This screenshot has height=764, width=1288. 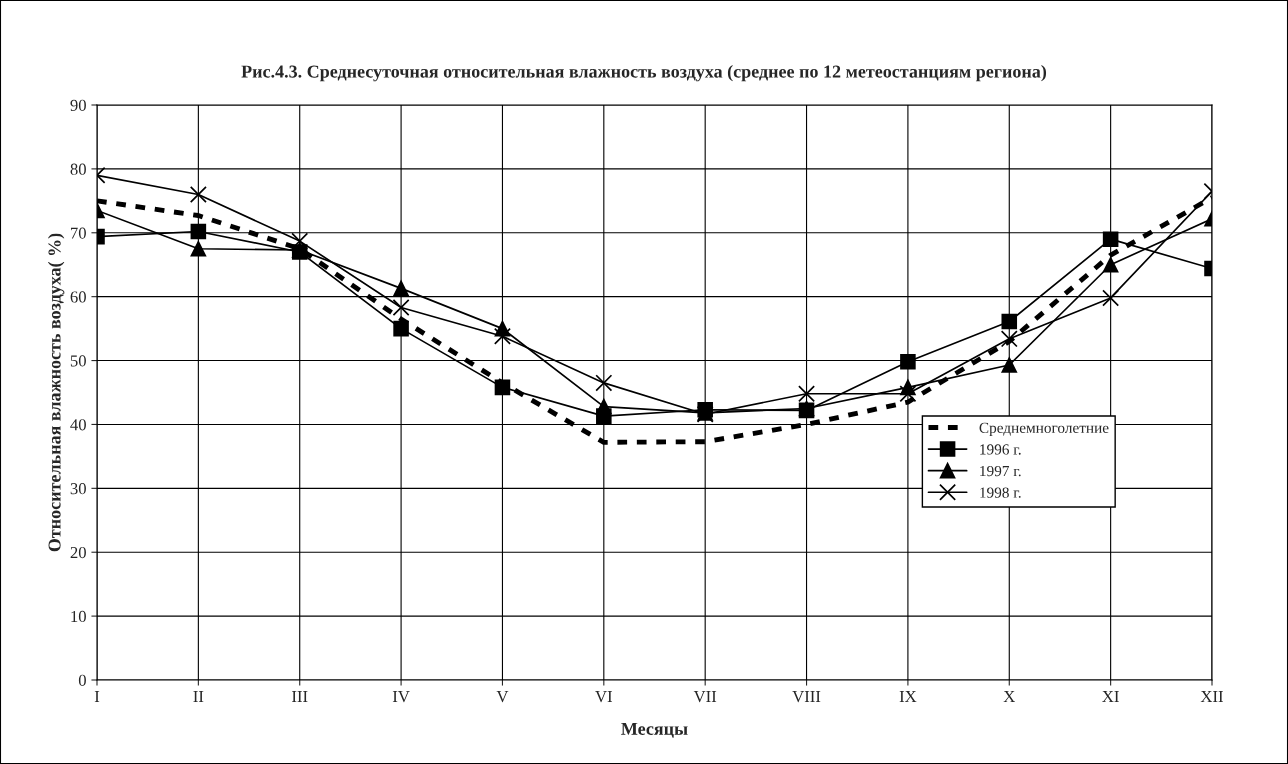 I want to click on y-tick-label: 40, so click(x=78, y=425).